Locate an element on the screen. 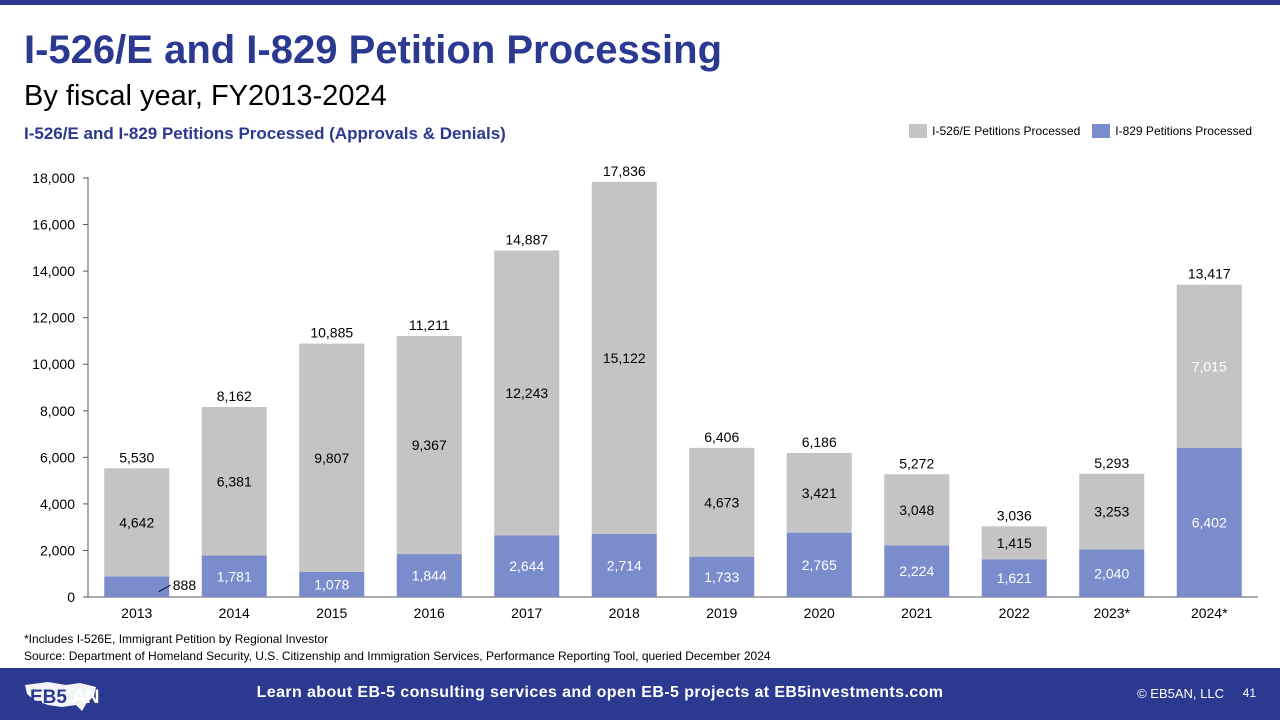 This screenshot has height=720, width=1280. y-tick-label: 10,000 is located at coordinates (53, 364).